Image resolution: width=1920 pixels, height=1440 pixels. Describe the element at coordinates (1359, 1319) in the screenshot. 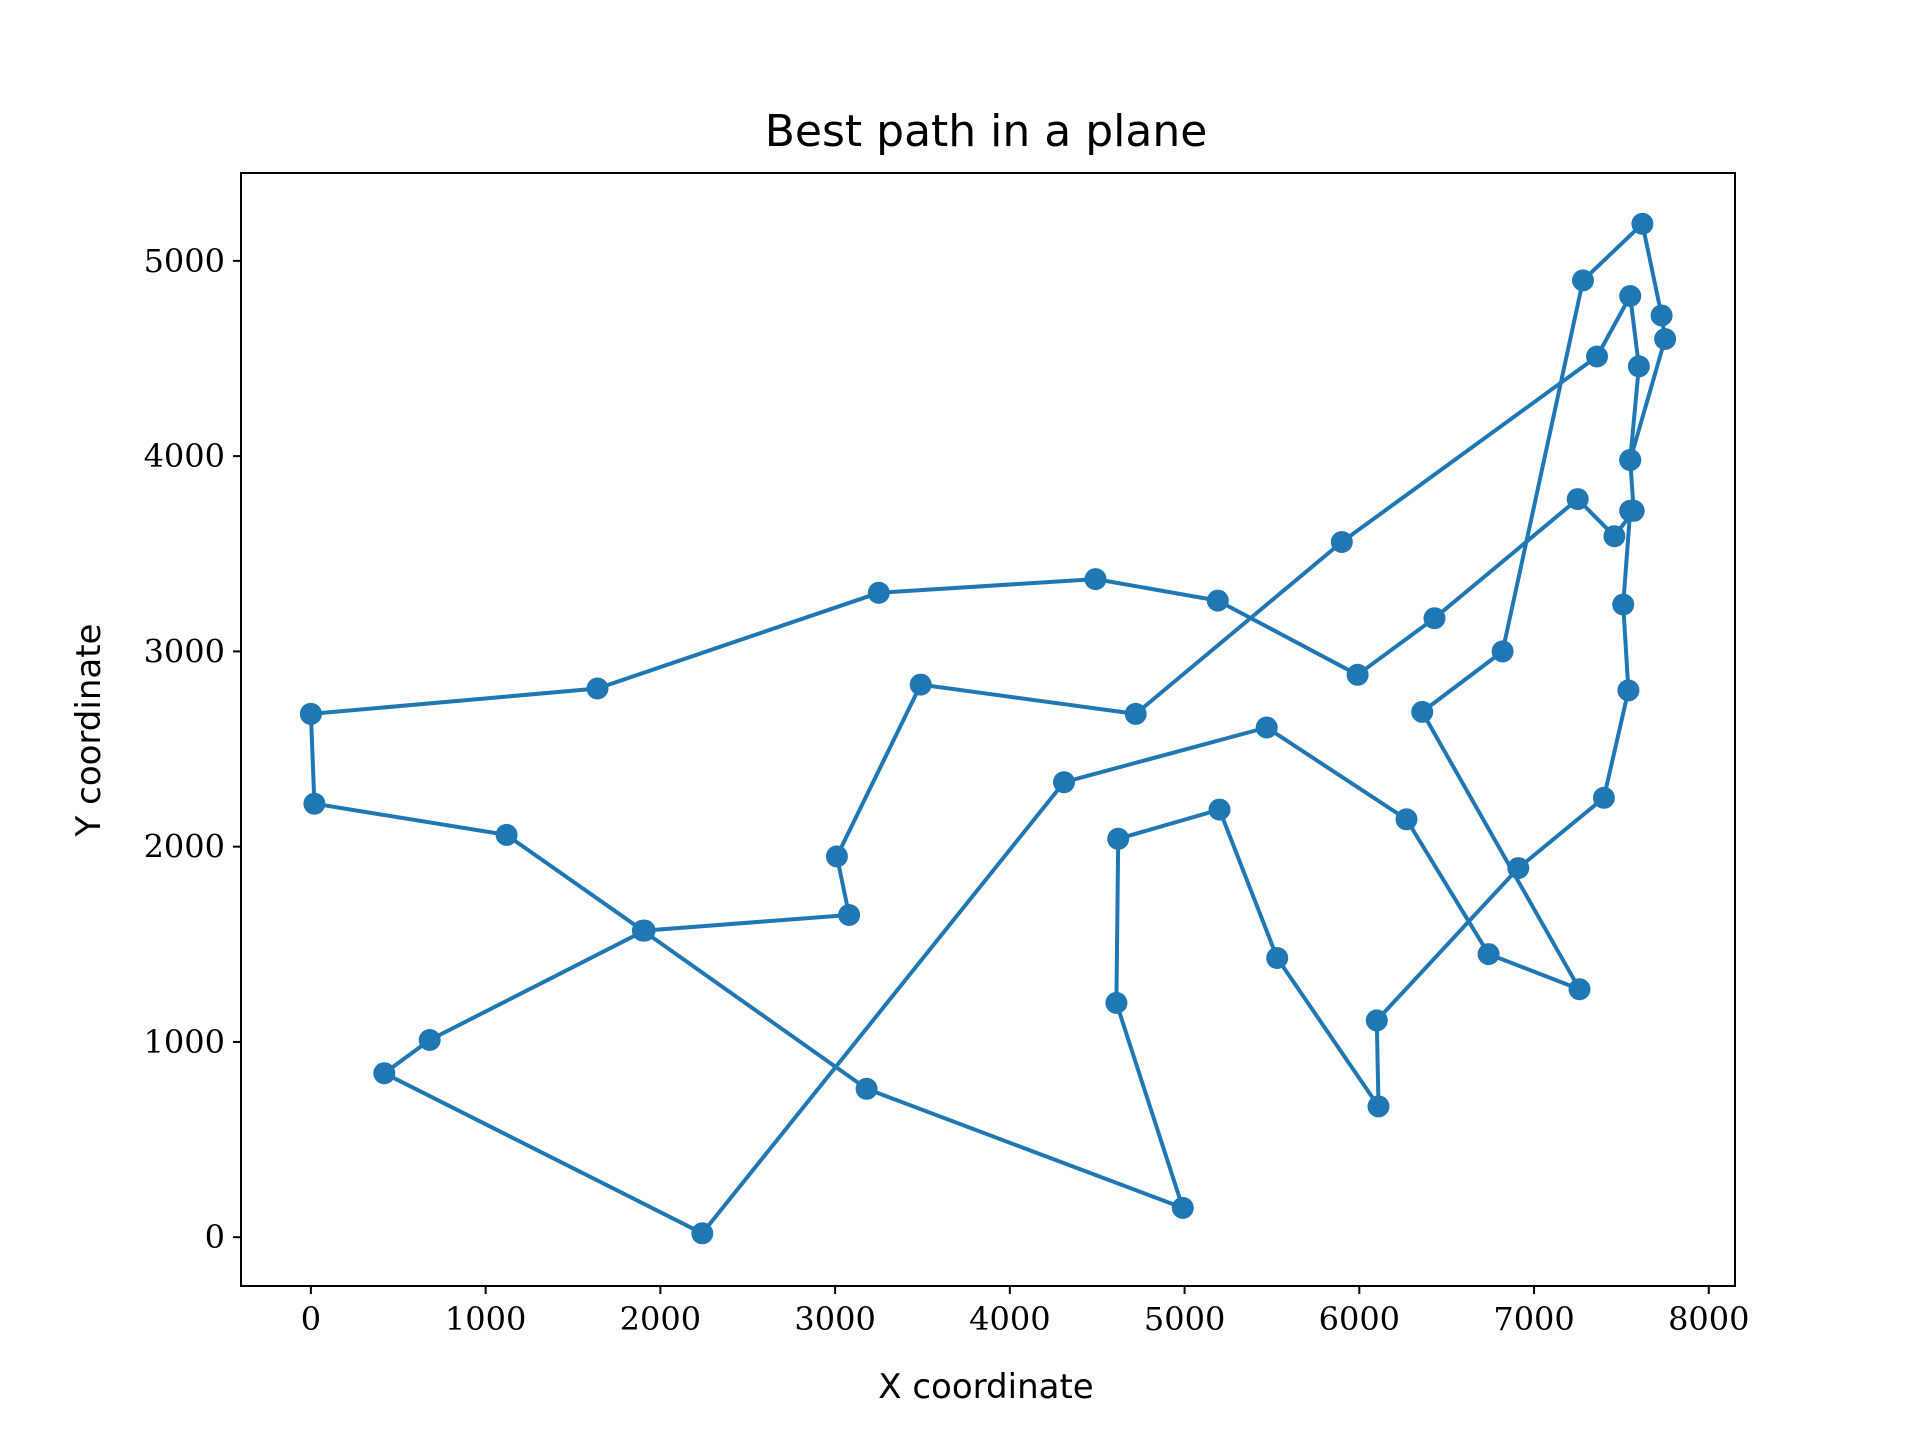

I see `x-tick-label: 6000` at that location.